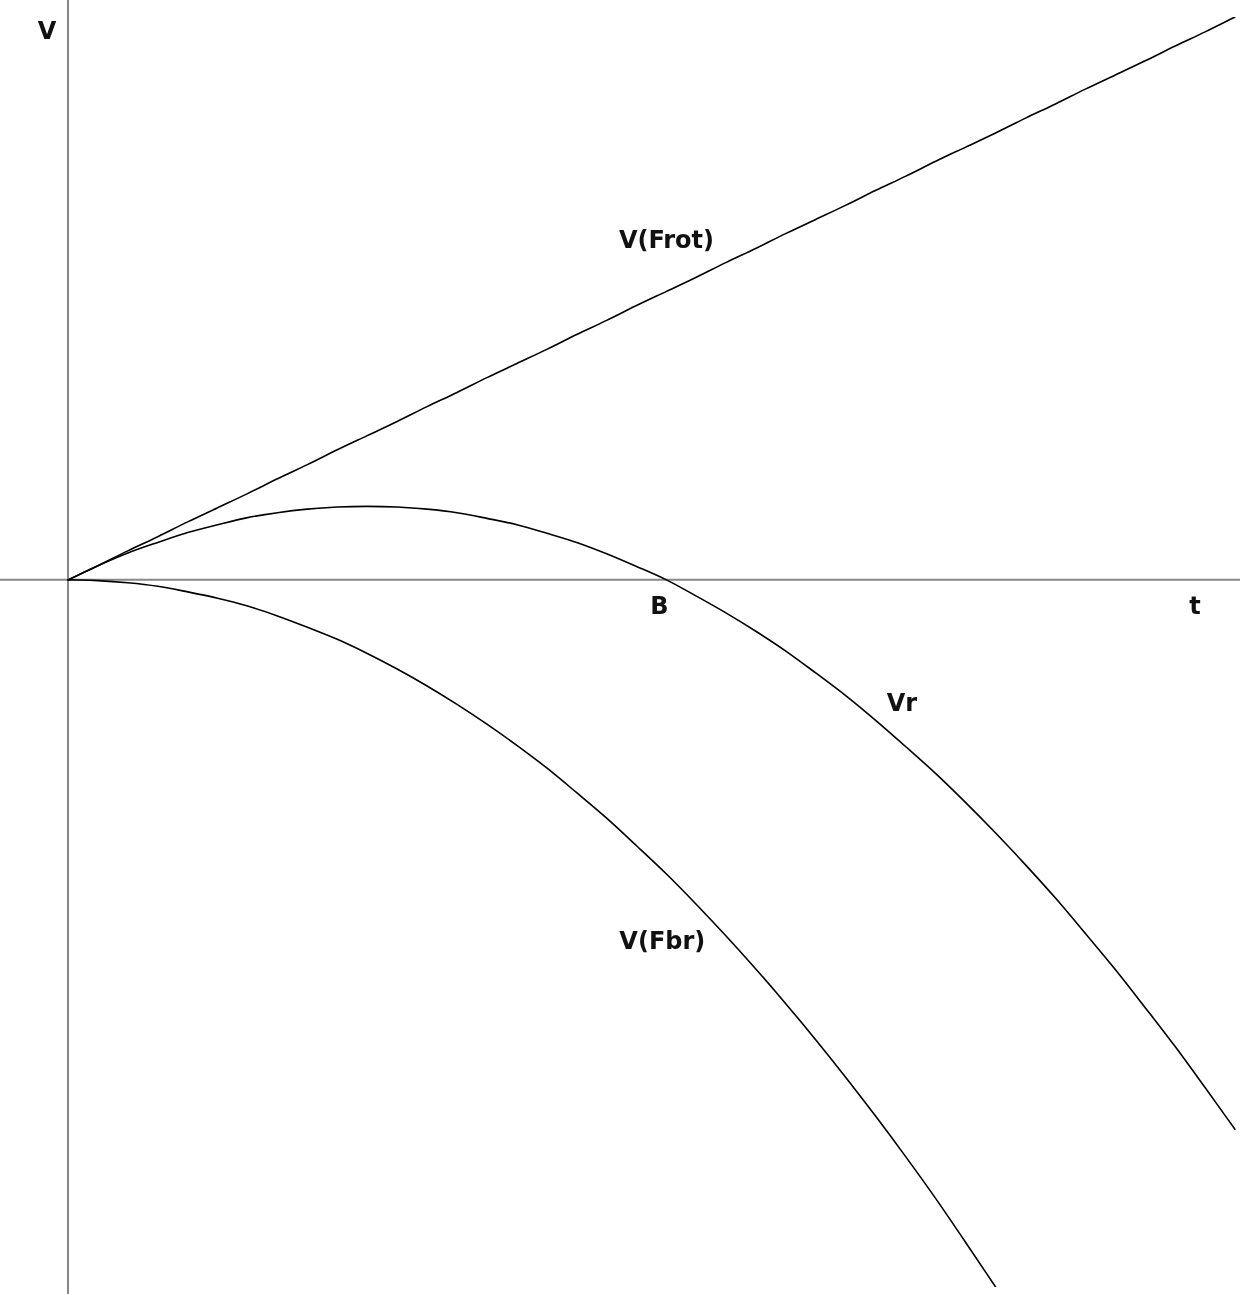 The height and width of the screenshot is (1294, 1240). What do you see at coordinates (1195, 606) in the screenshot?
I see `x-axis-title: t` at bounding box center [1195, 606].